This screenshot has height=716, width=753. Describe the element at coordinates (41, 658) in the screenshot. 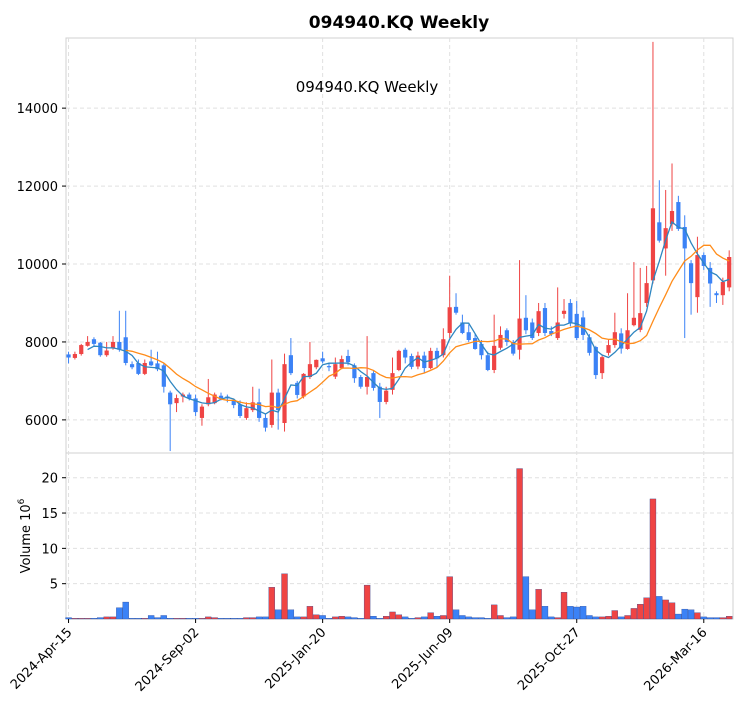

I see `x-tick-label: 2024-Apr-15` at that location.